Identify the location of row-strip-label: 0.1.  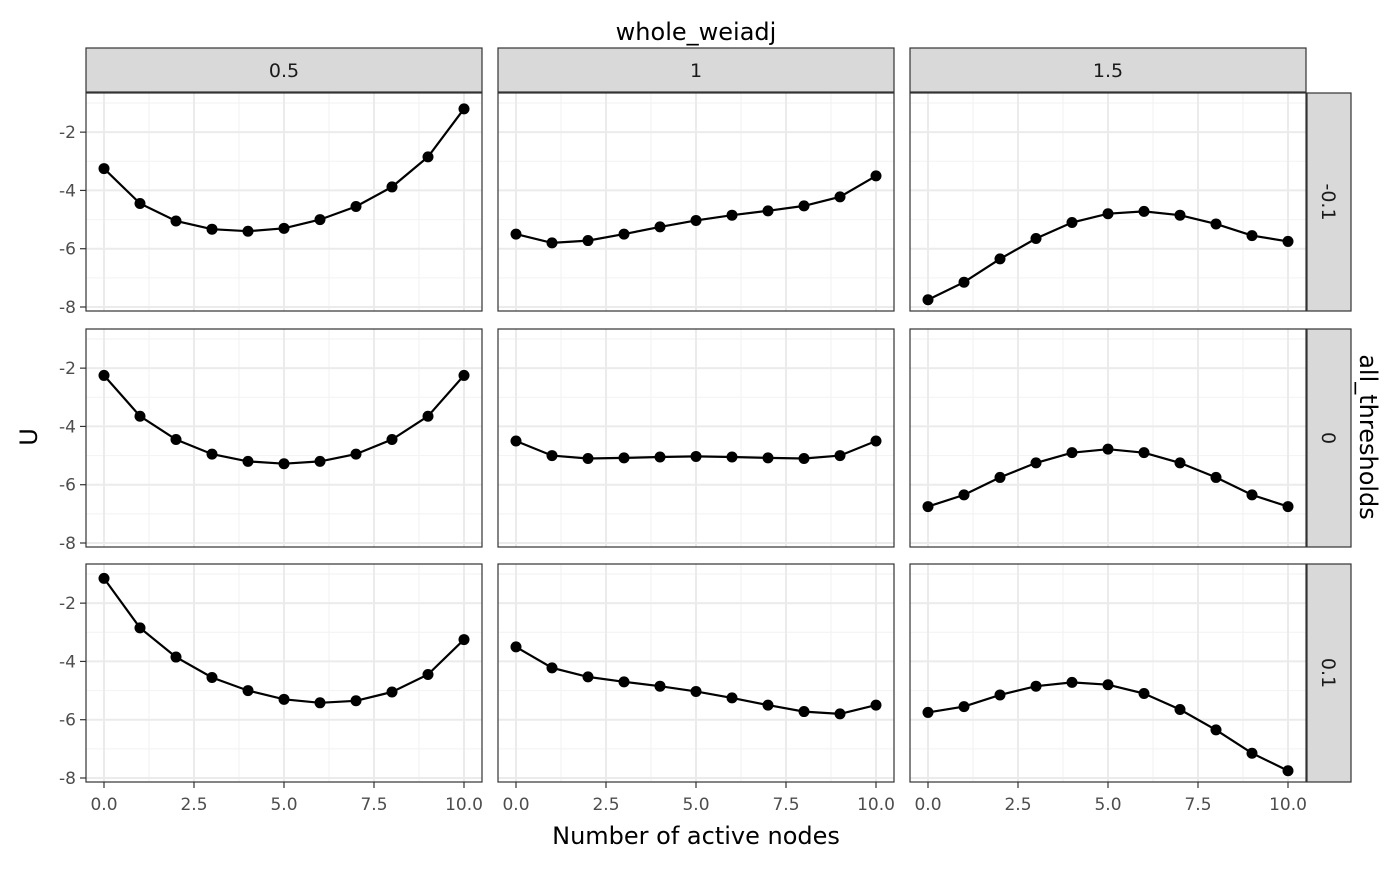
(1328, 673).